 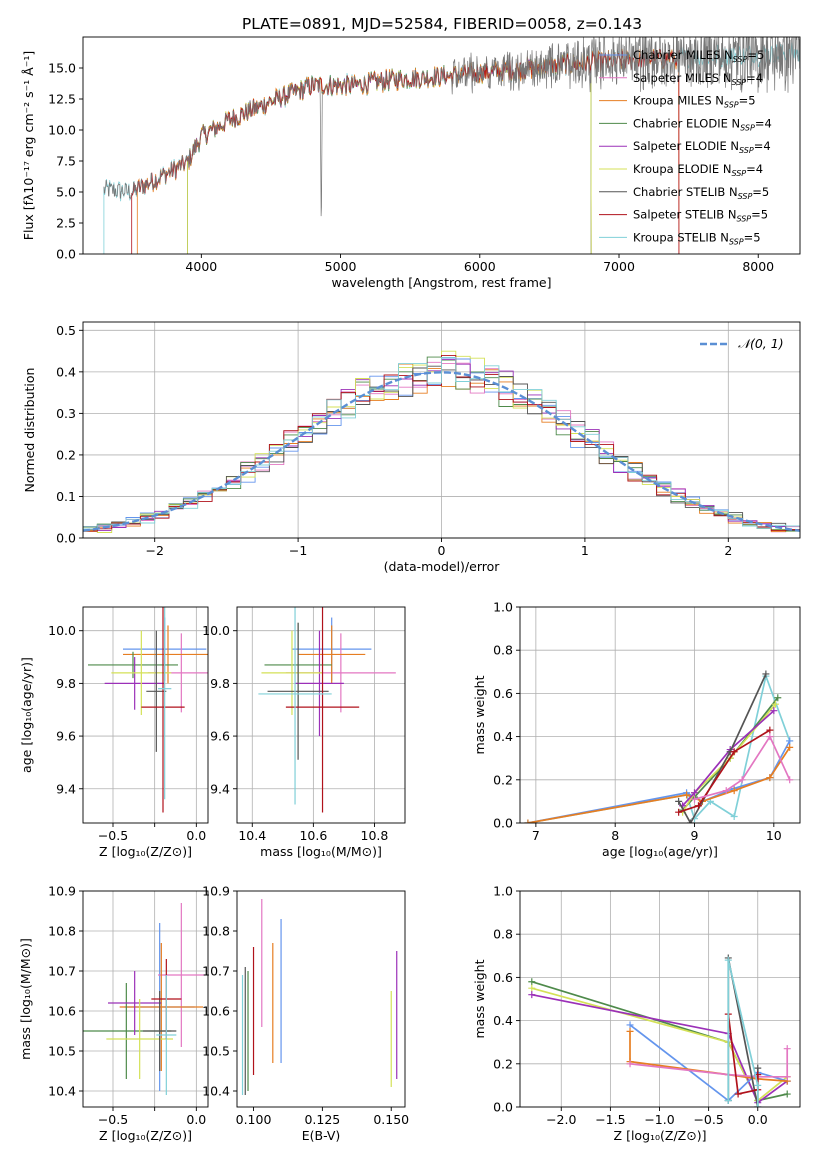 I want to click on weight-age-grid, so click(x=660, y=715).